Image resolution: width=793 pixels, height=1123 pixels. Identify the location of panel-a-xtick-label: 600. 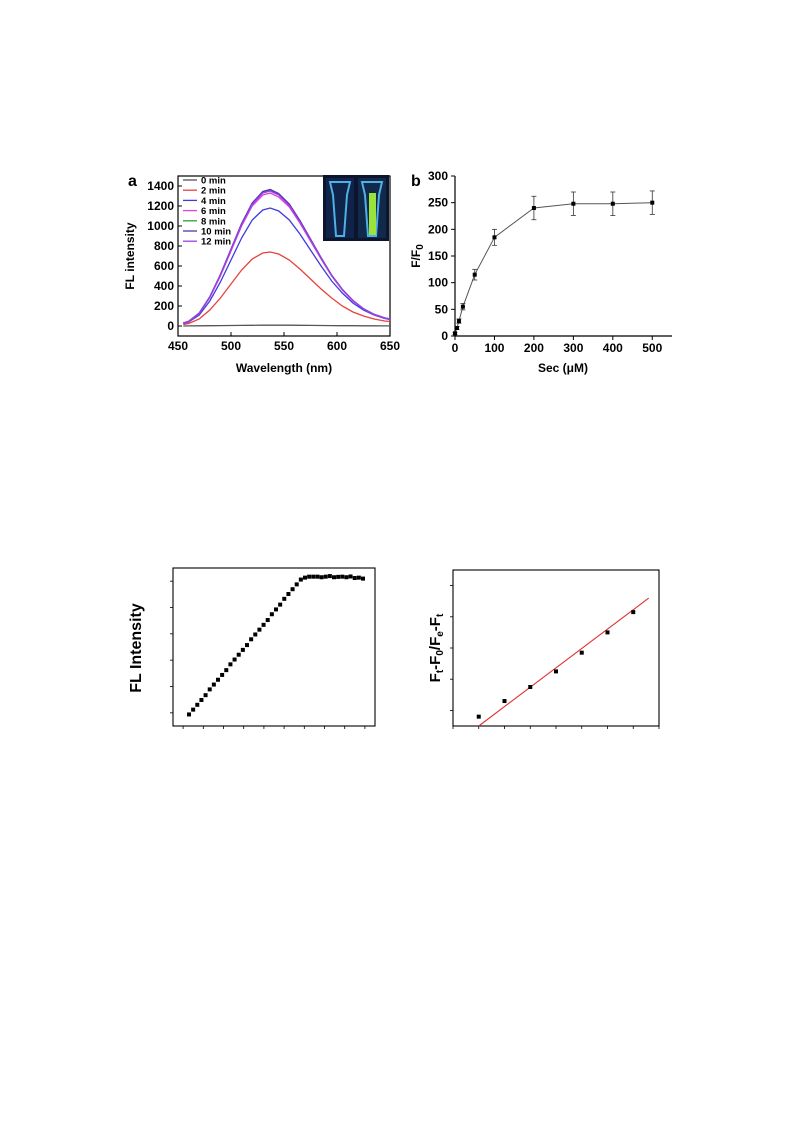
(337, 346).